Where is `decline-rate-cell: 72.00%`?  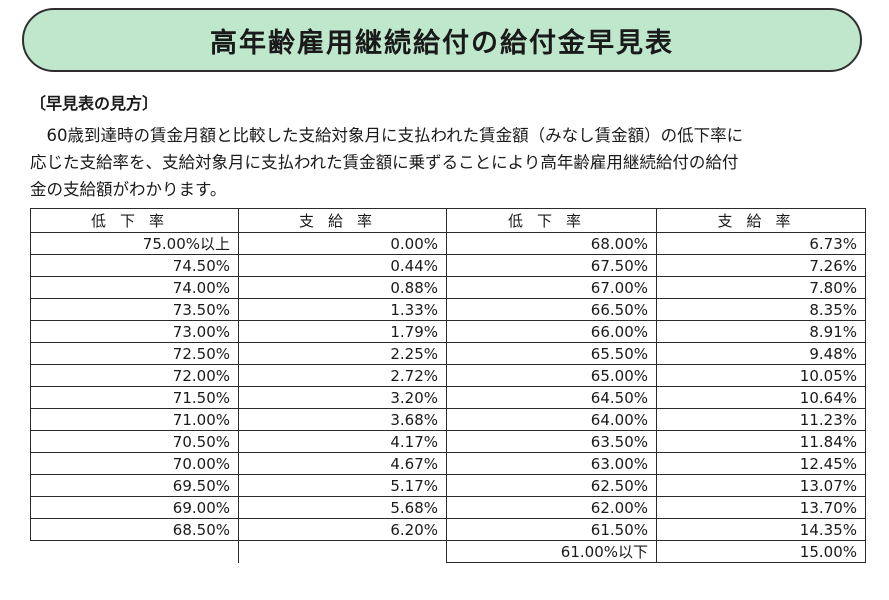
decline-rate-cell: 72.00% is located at coordinates (134, 375).